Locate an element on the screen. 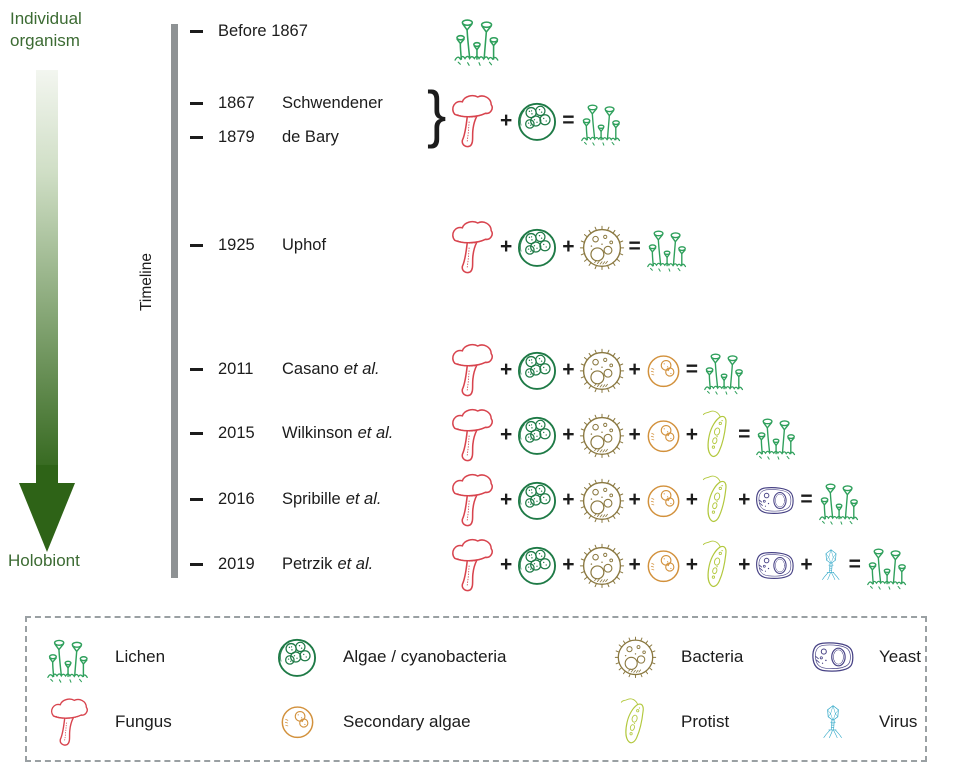 Image resolution: width=953 pixels, height=775 pixels. secondary-algae-icon is located at coordinates (663, 565).